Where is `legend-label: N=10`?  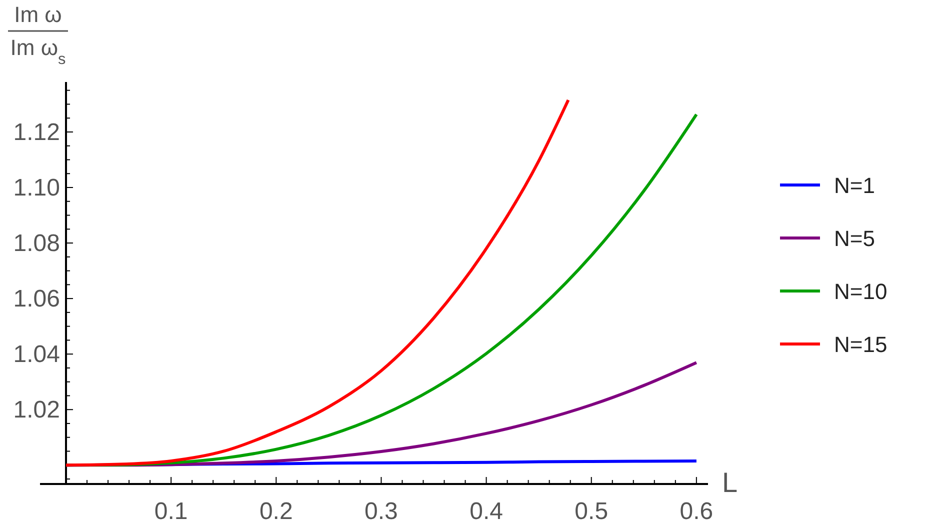
legend-label: N=10 is located at coordinates (861, 291).